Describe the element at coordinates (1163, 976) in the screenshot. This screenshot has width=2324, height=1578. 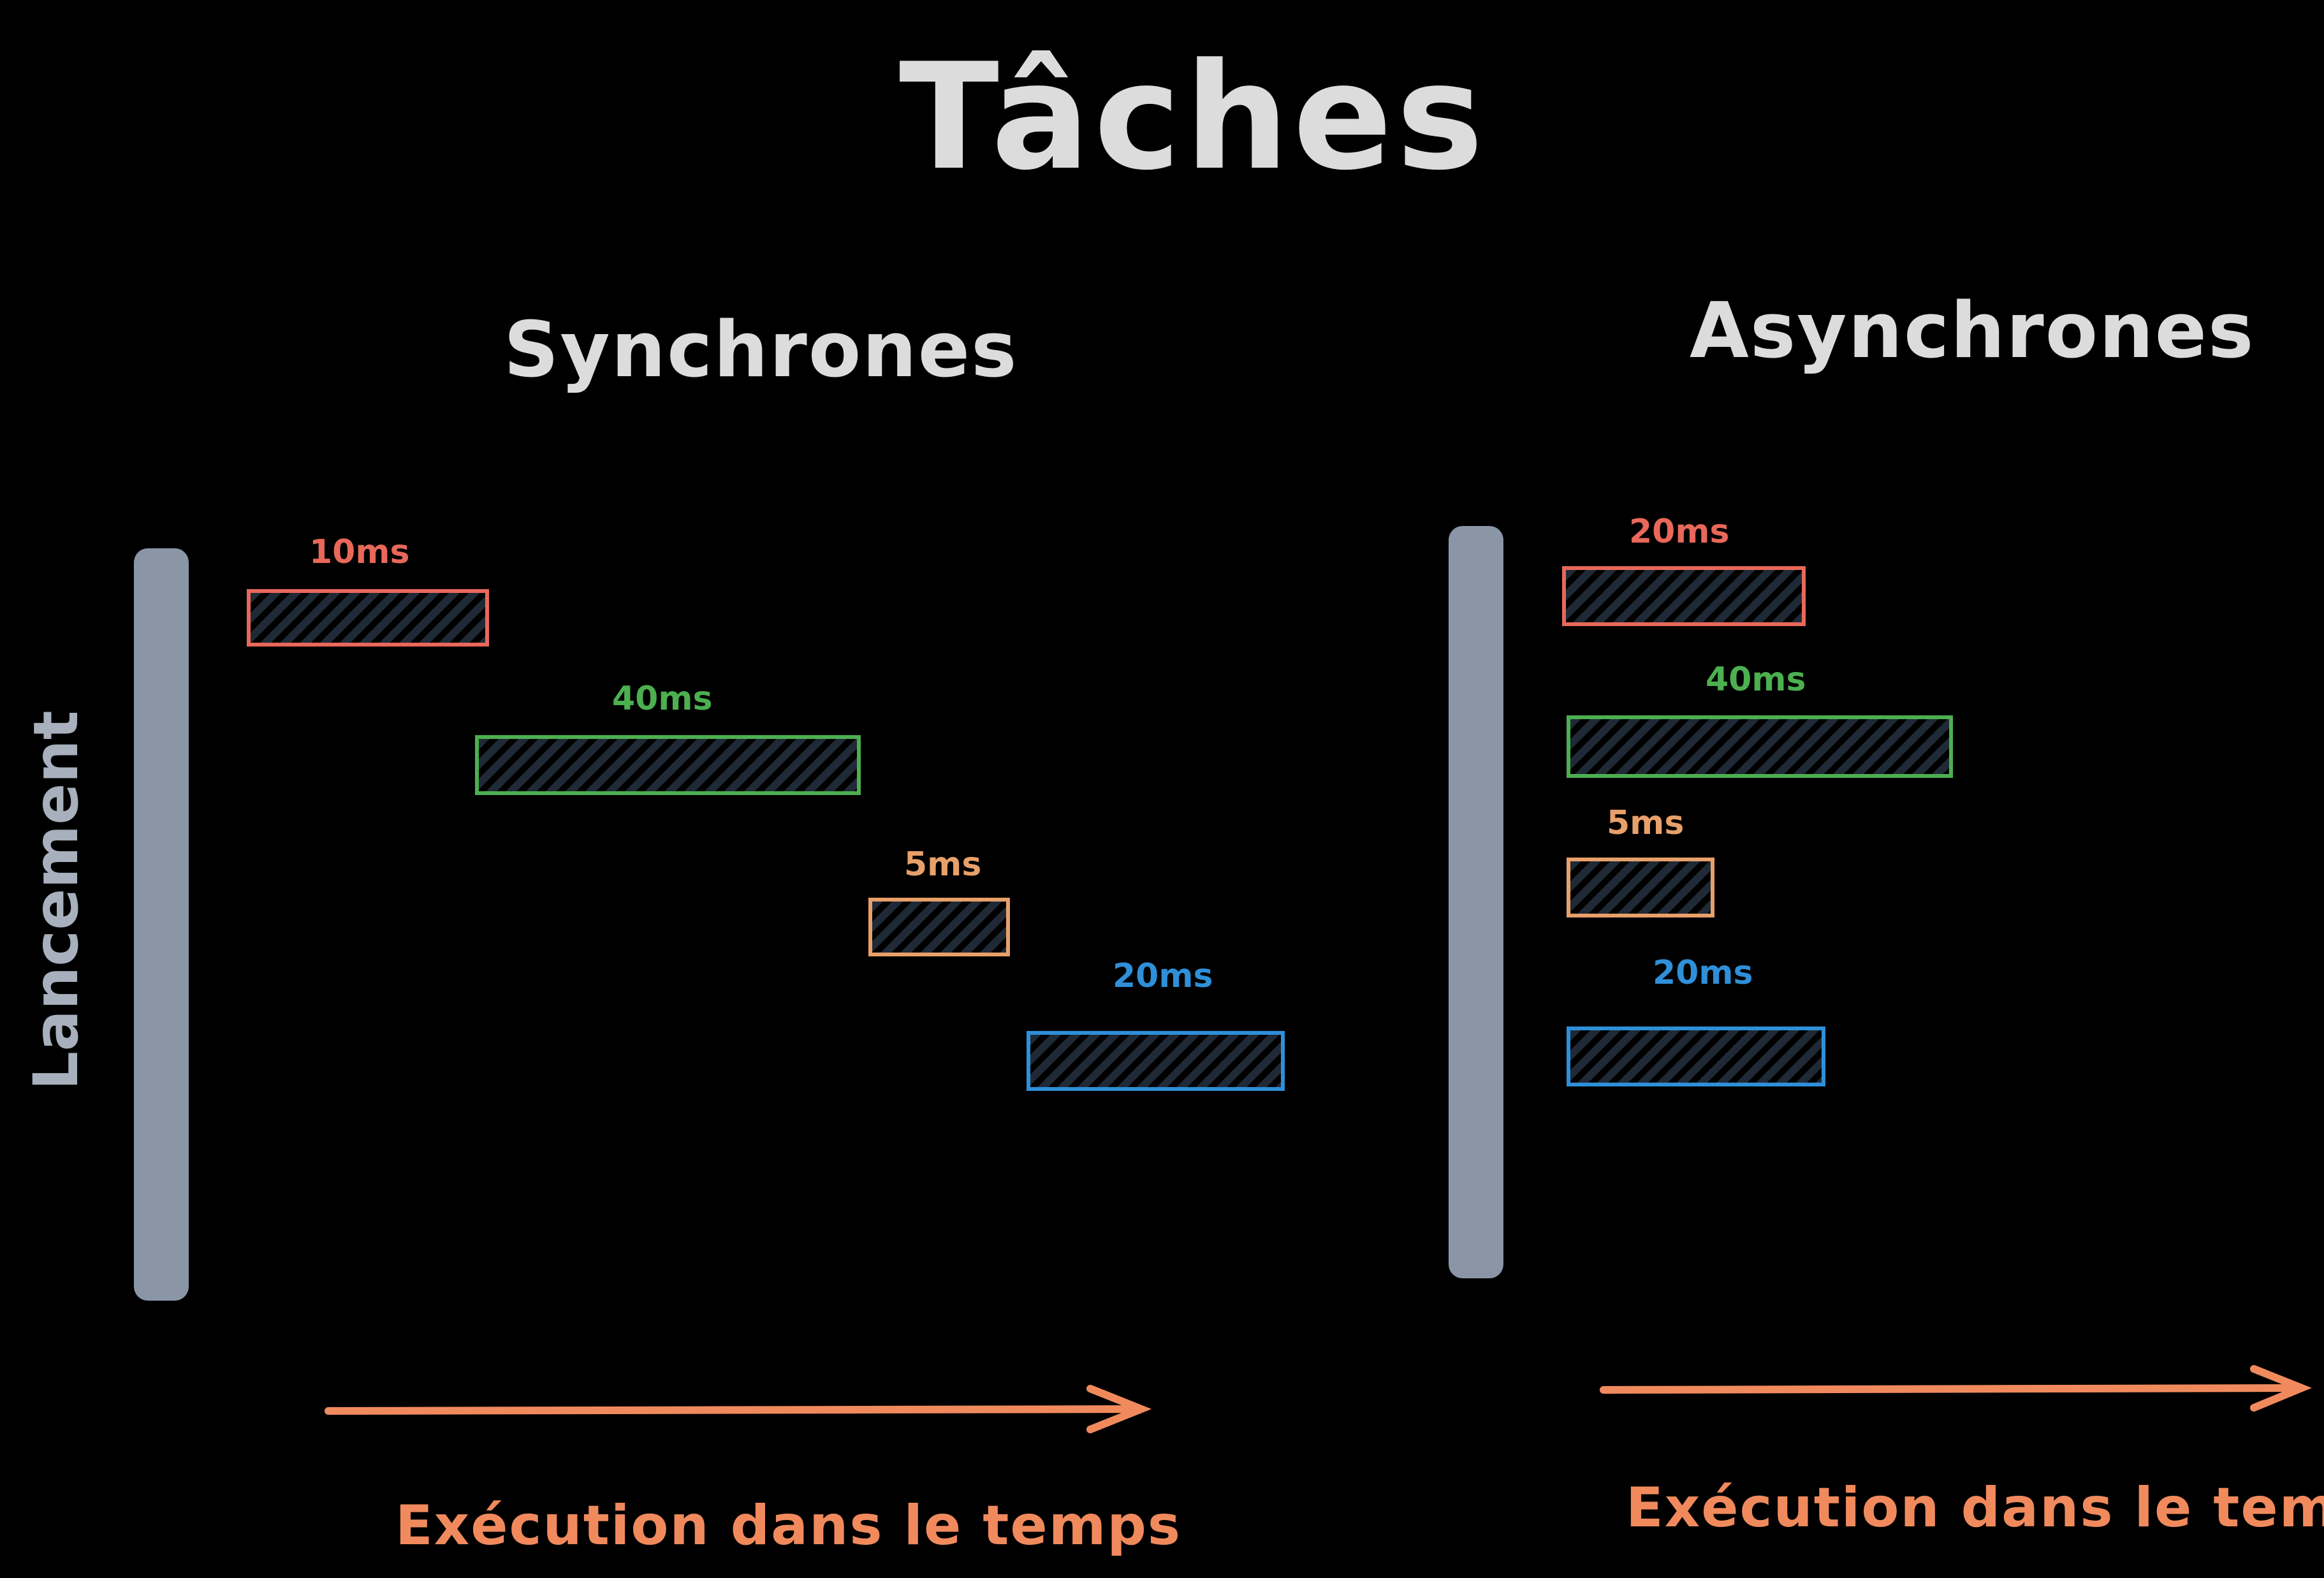
I see `sync-task-4-duration: 20ms` at that location.